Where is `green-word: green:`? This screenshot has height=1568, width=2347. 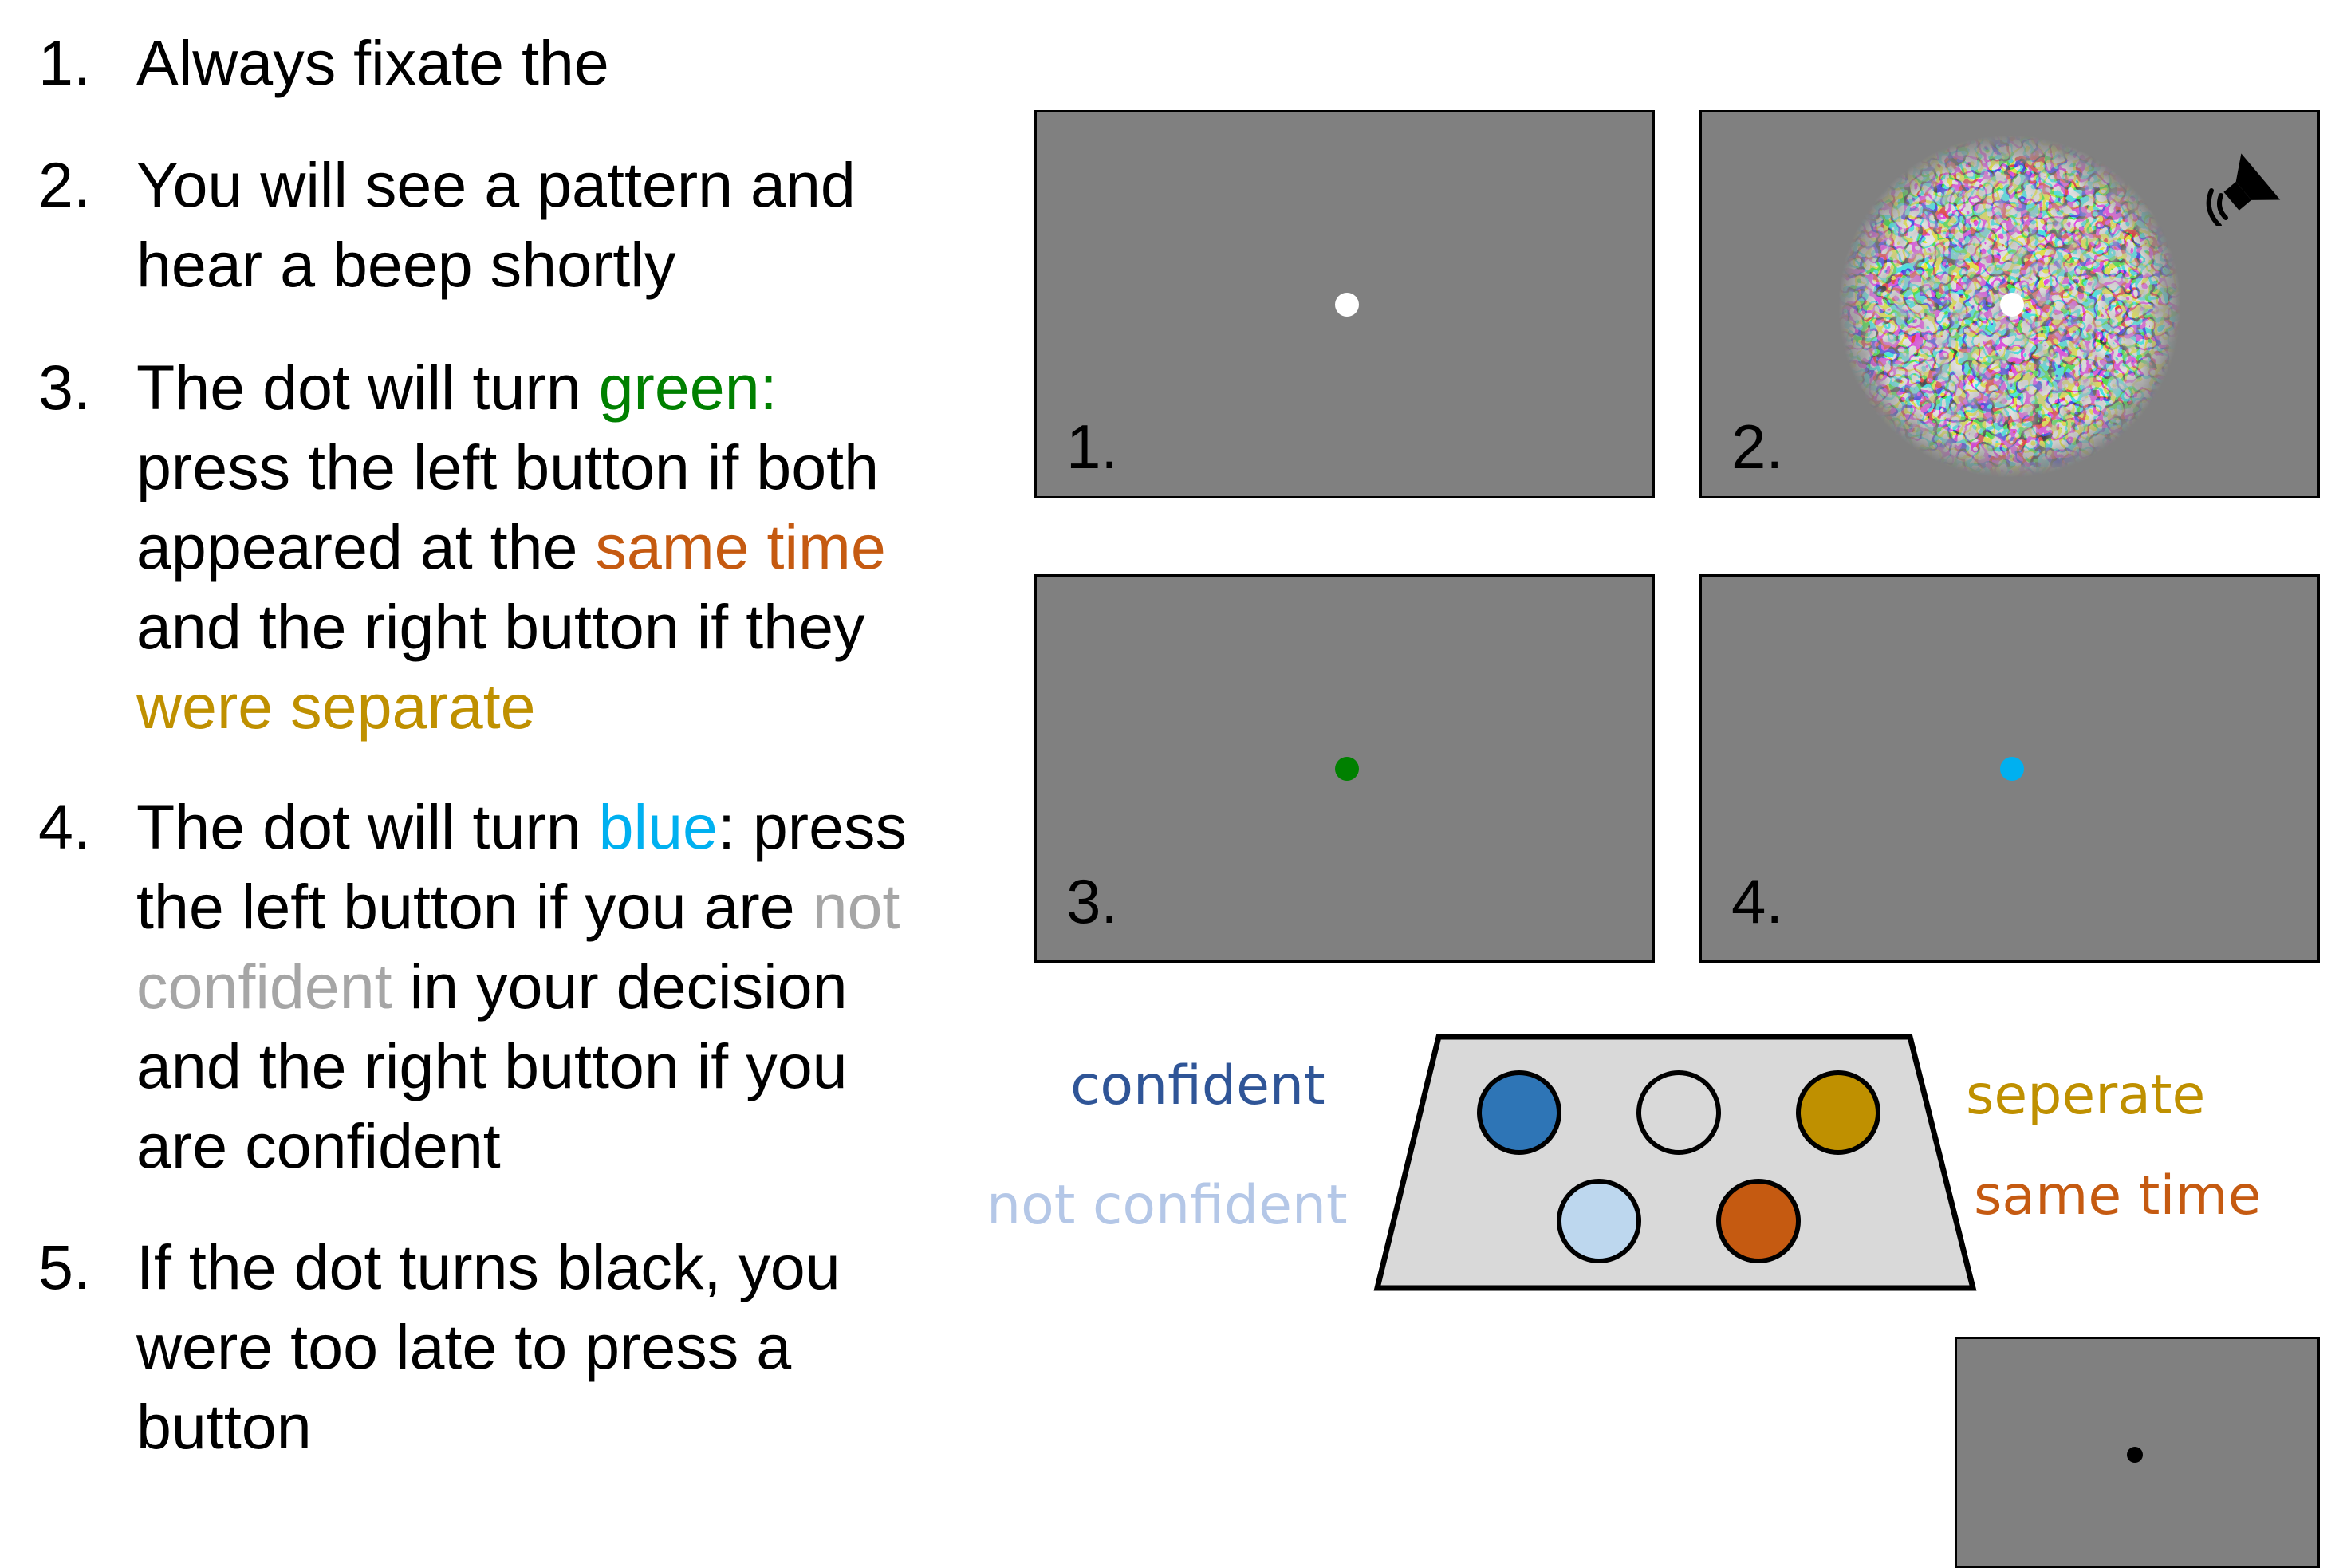 green-word: green: is located at coordinates (688, 387).